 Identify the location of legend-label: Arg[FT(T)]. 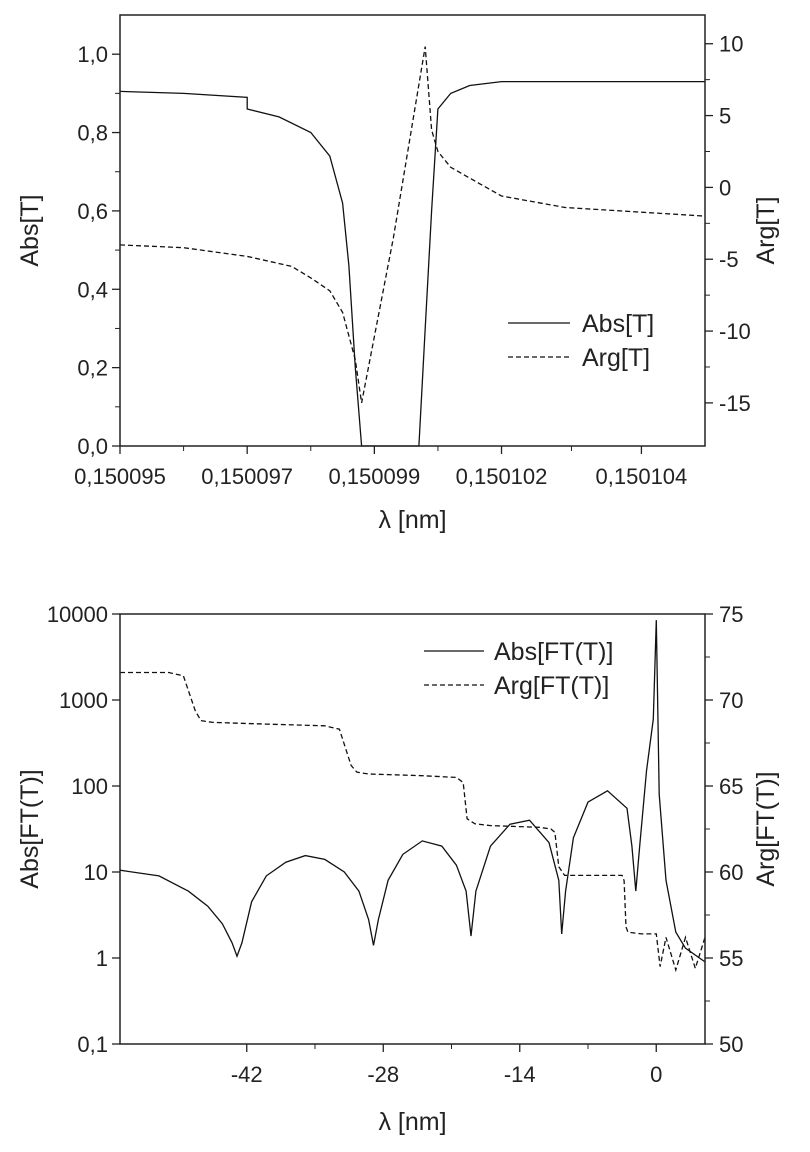
(551, 686).